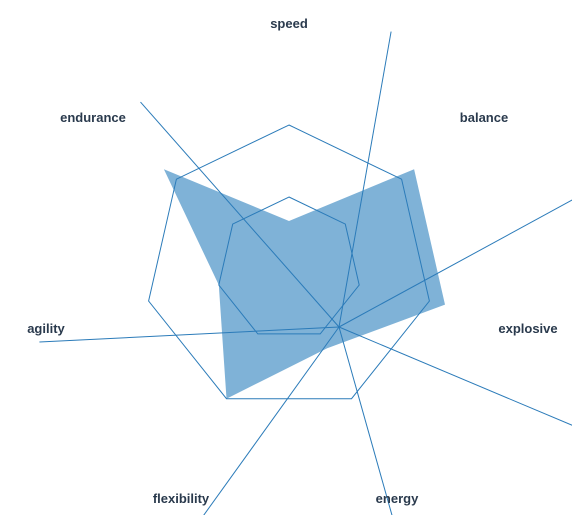  I want to click on axis-label-balance: balance, so click(484, 117).